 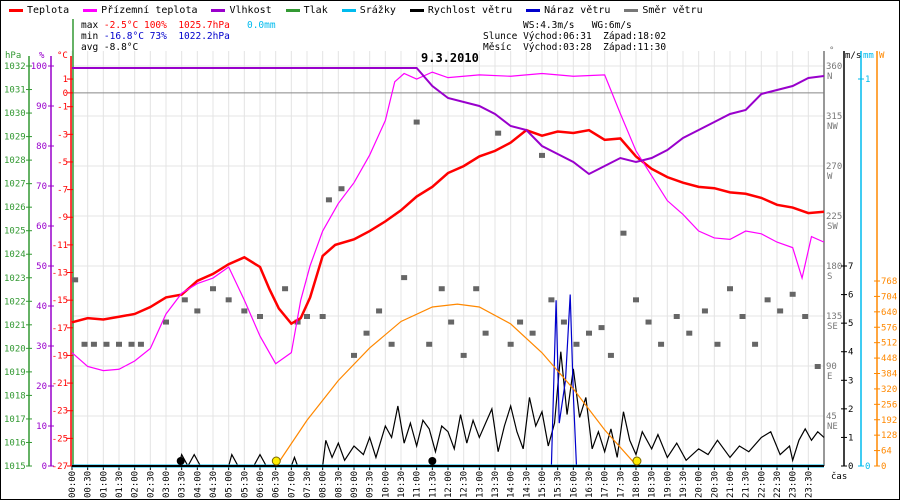 I want to click on time-label: 02:00, so click(x=136, y=484).